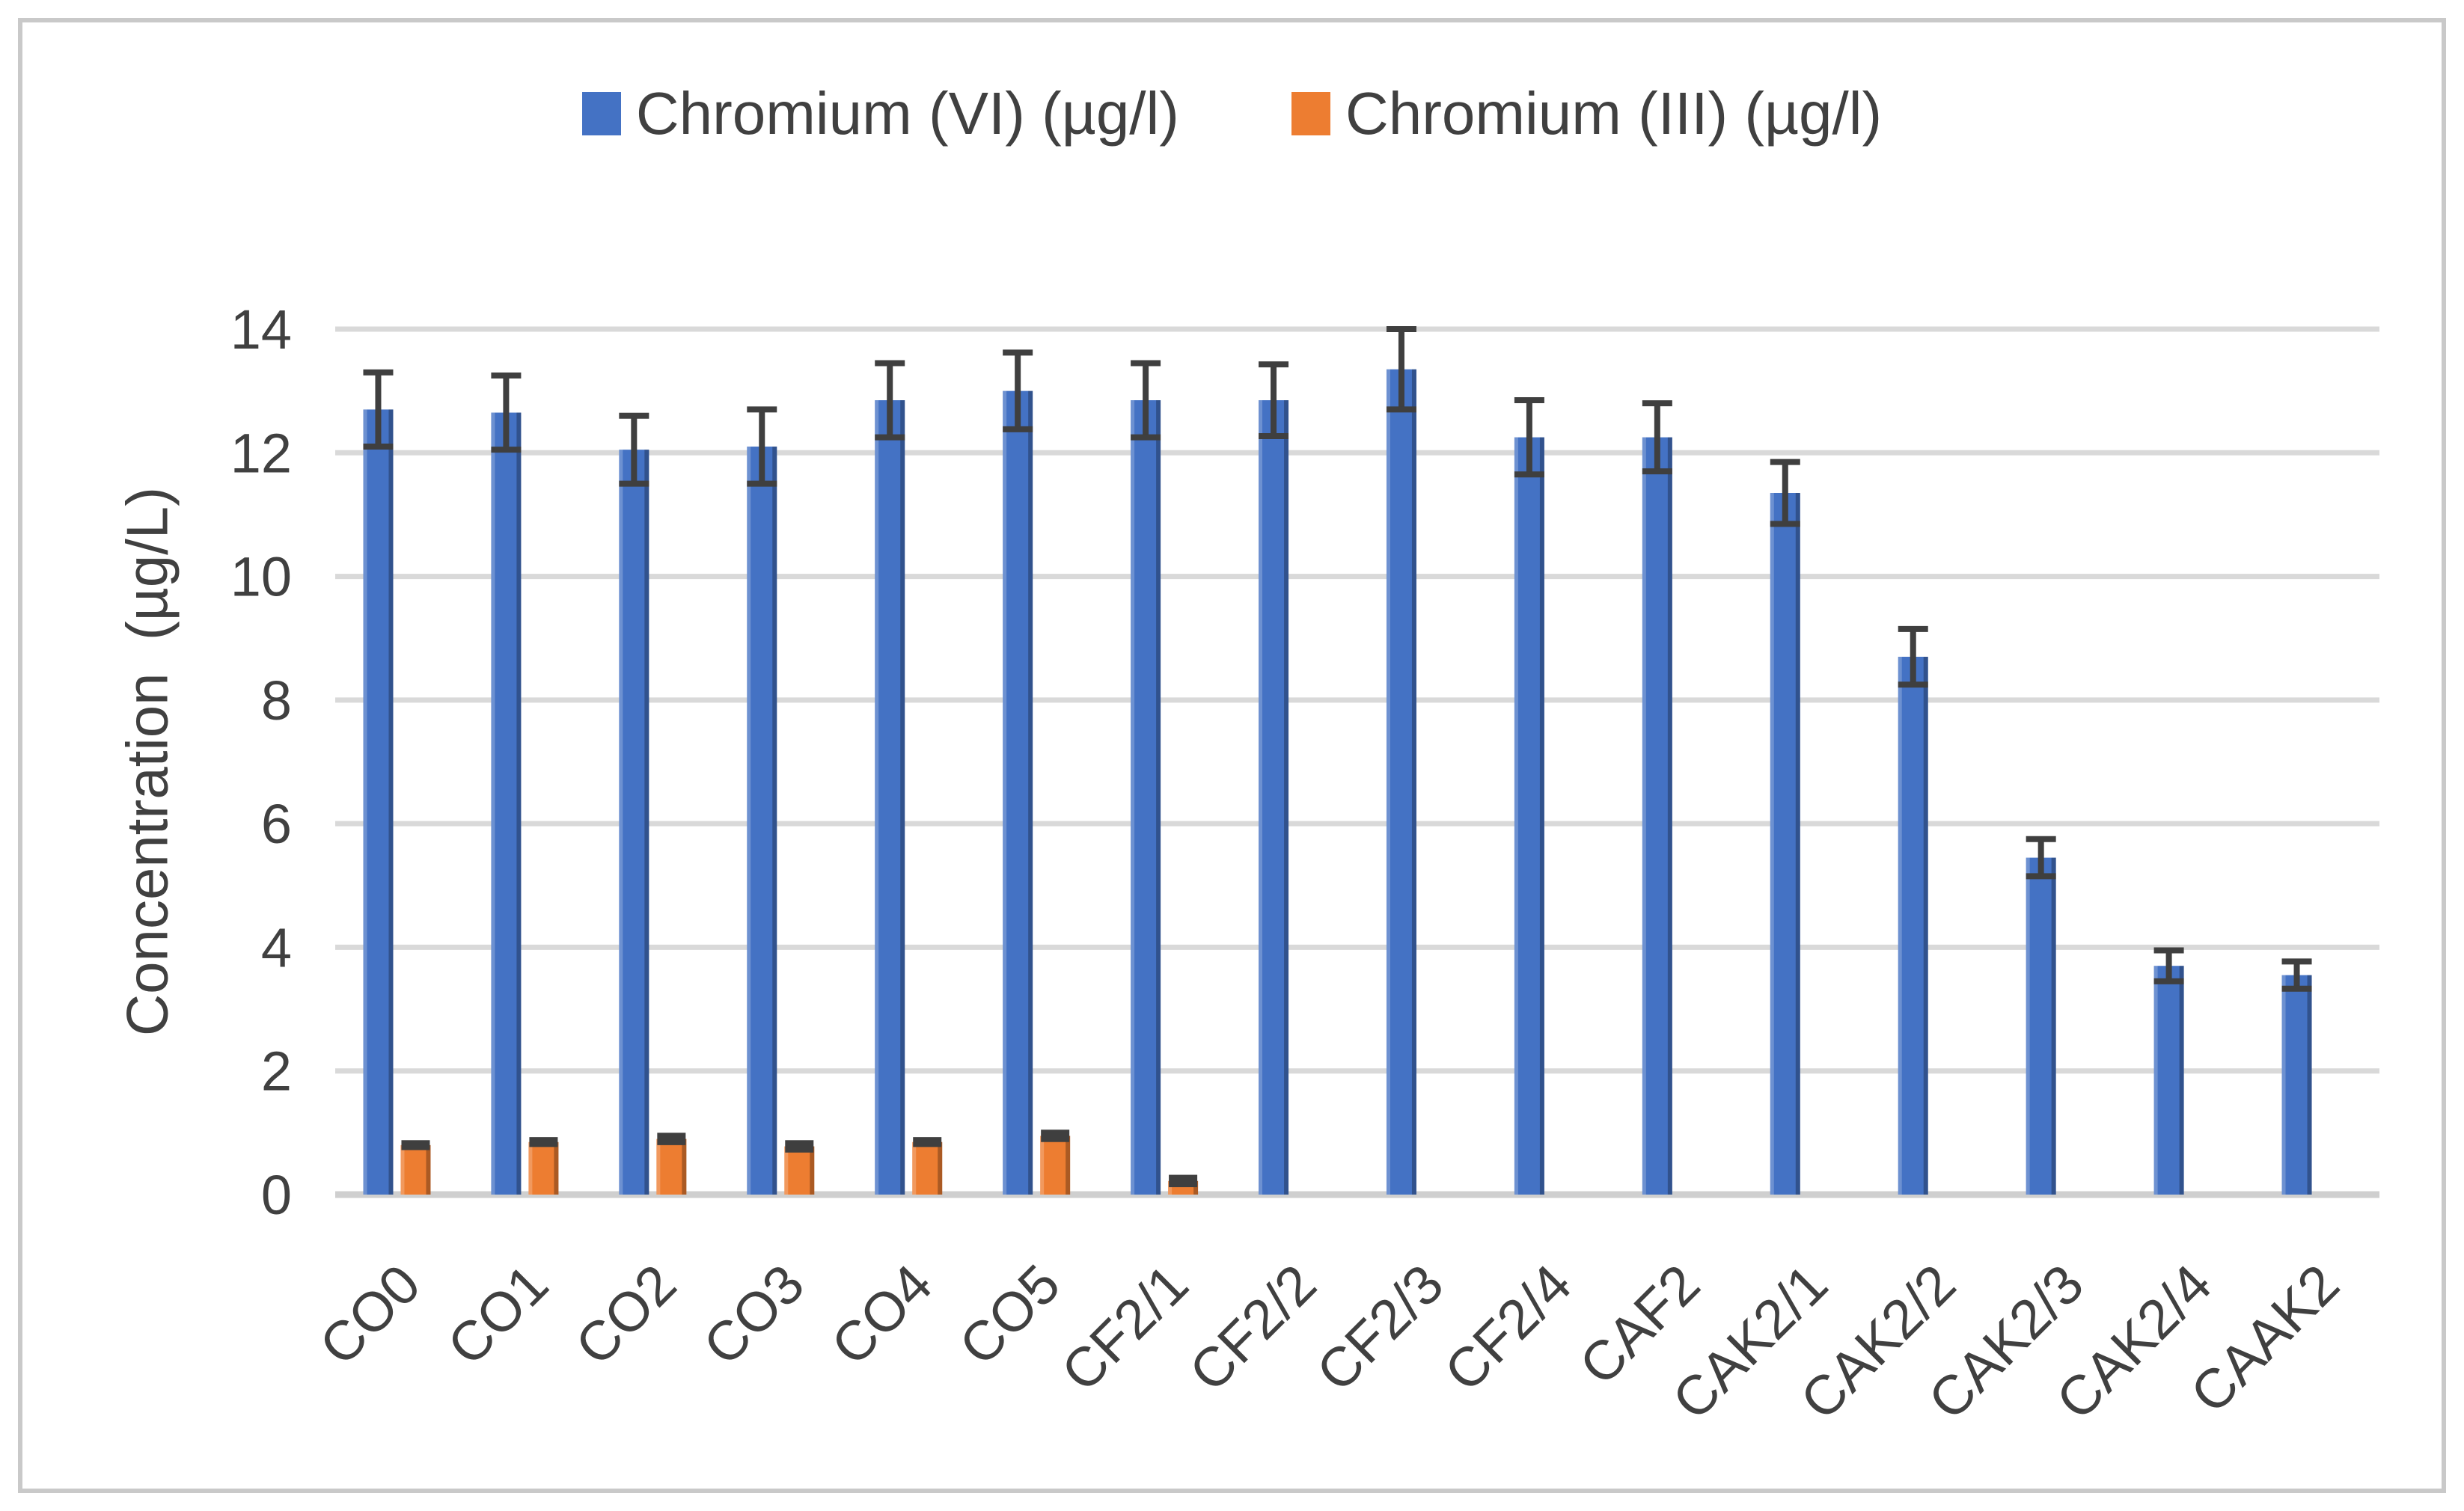 Image resolution: width=2464 pixels, height=1511 pixels. I want to click on y-tick-label: 2, so click(276, 1071).